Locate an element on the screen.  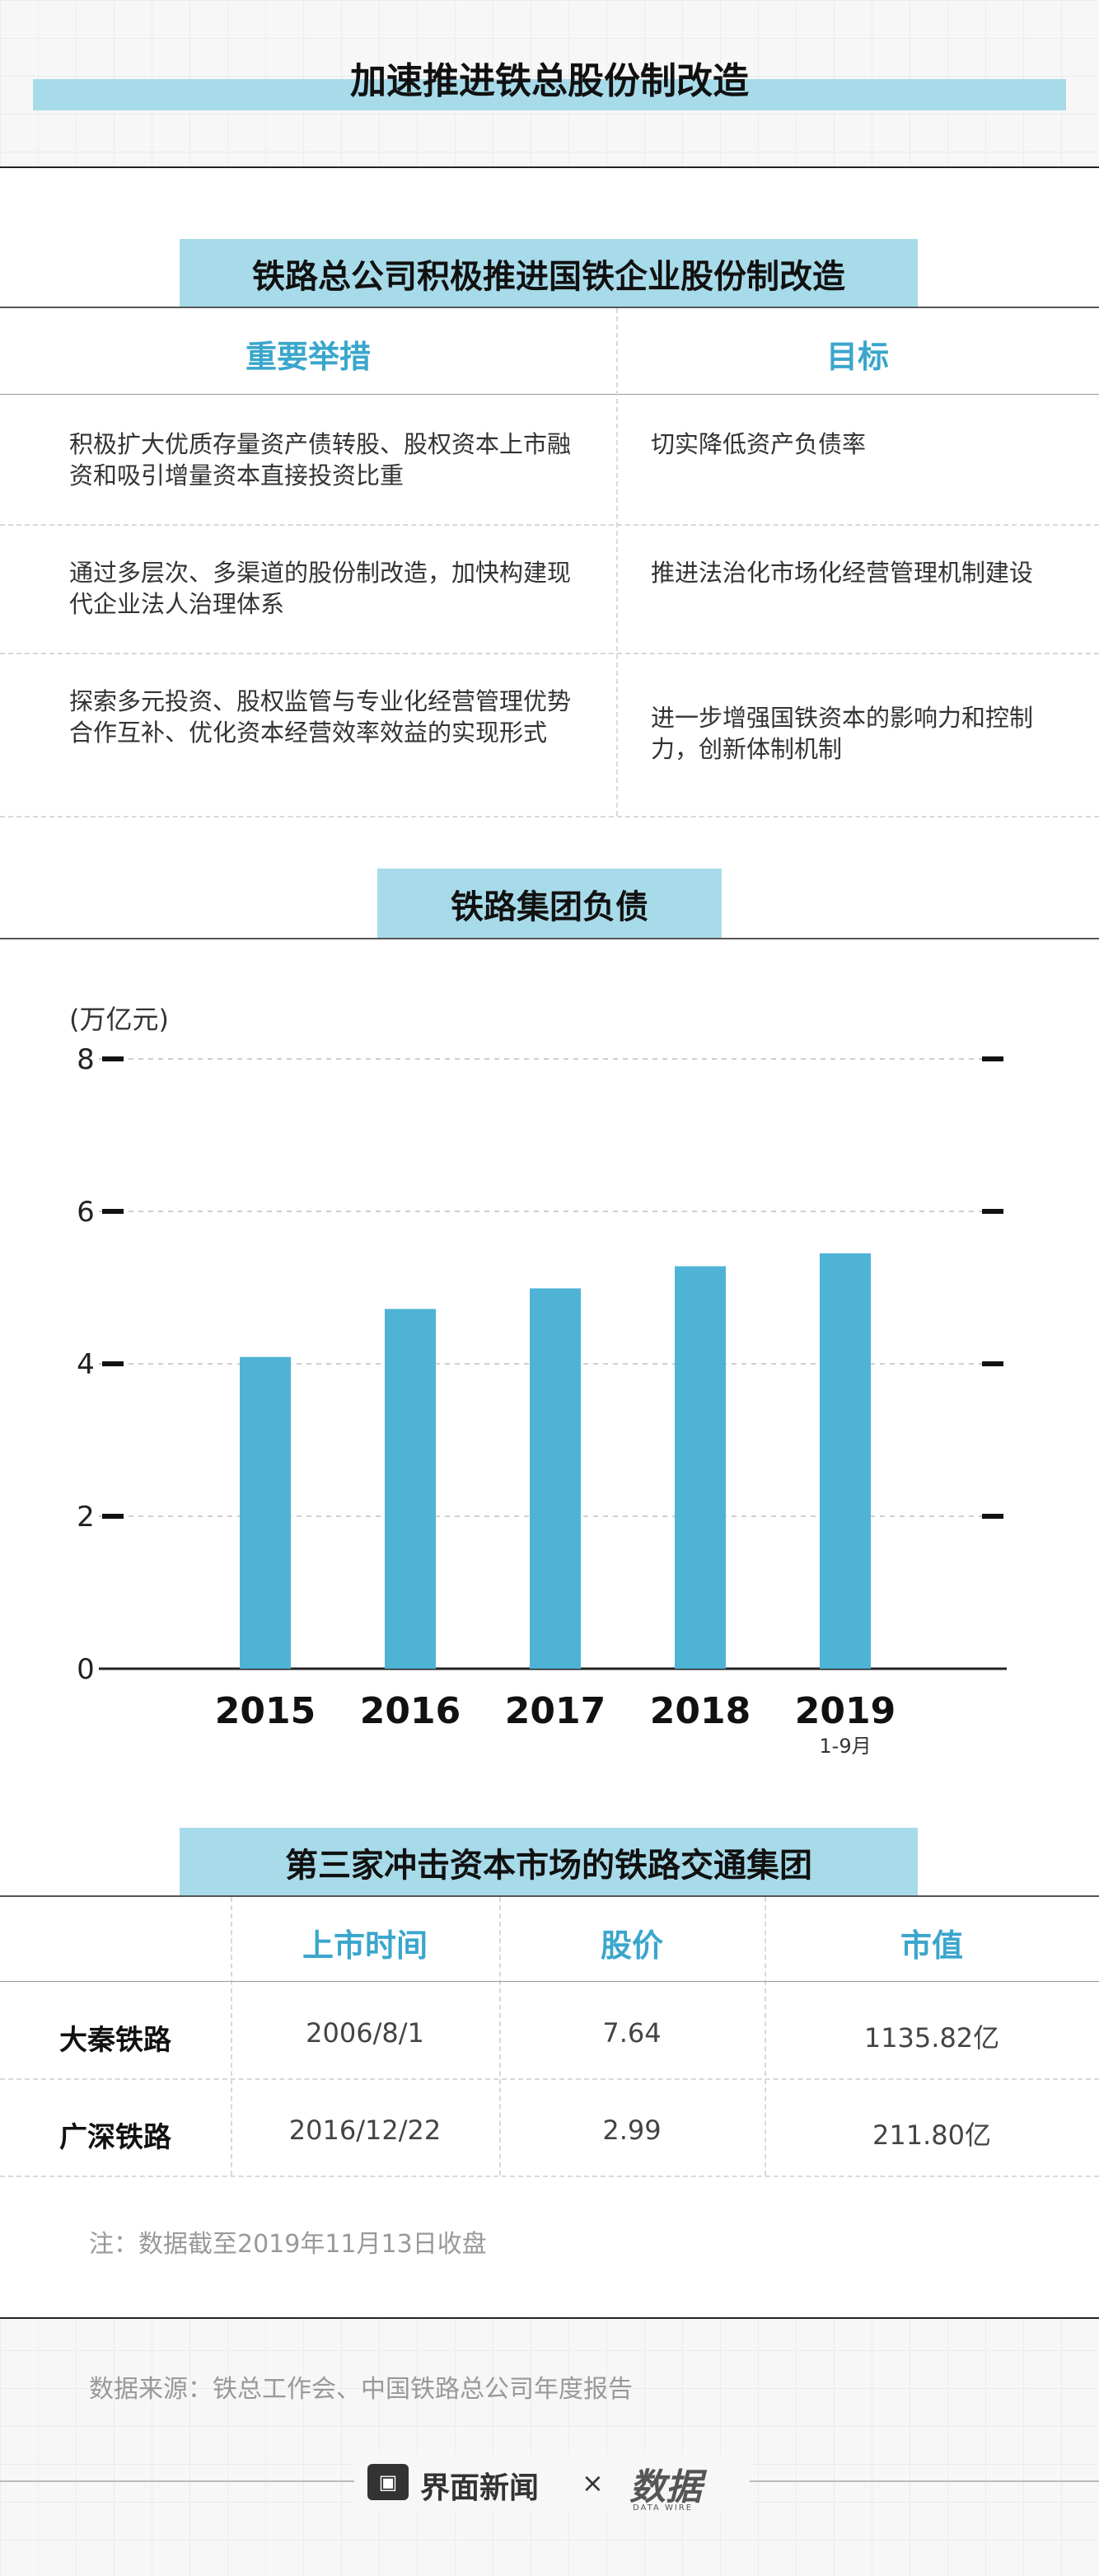
data-source: 数据来源：铁总工作会、中国铁路总公司年度报告 is located at coordinates (361, 2389).